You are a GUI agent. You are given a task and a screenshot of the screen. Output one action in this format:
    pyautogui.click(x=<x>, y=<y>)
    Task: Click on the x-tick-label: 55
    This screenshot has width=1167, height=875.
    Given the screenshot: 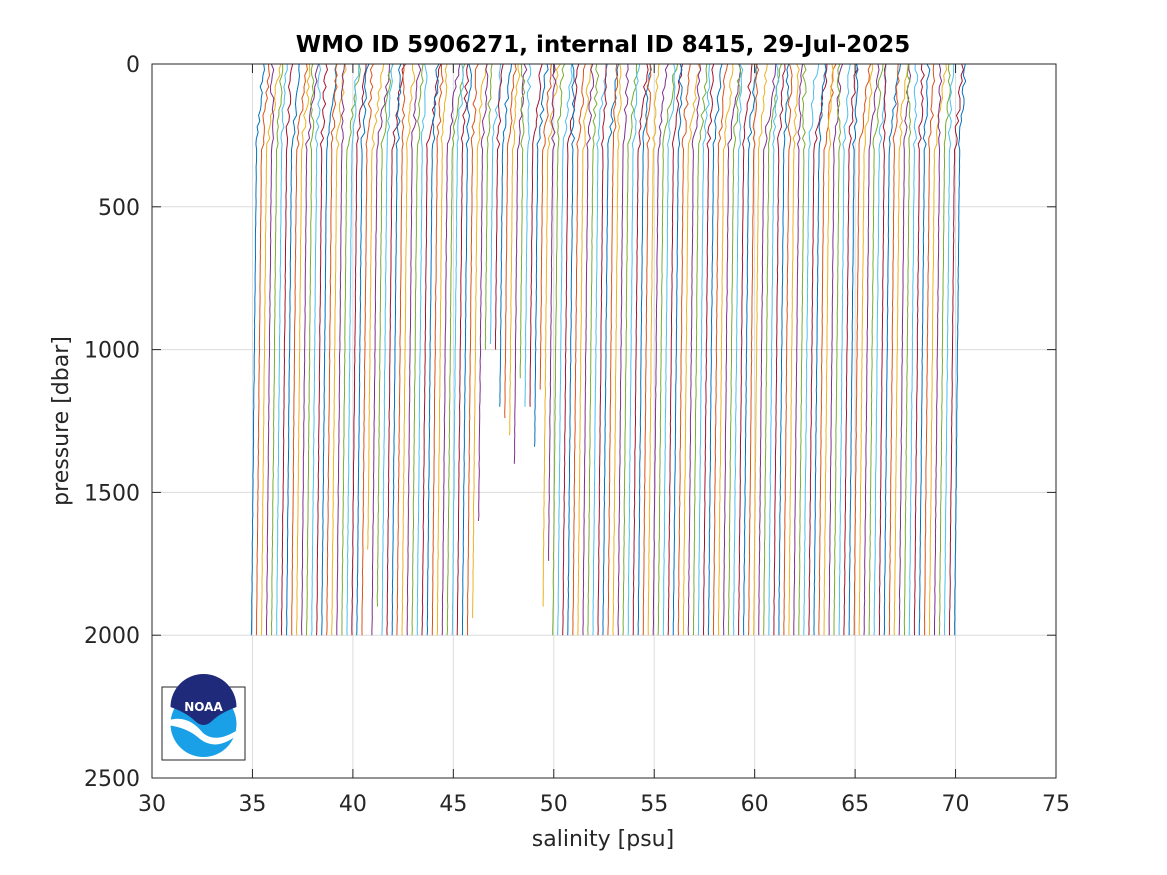 What is the action you would take?
    pyautogui.click(x=654, y=804)
    